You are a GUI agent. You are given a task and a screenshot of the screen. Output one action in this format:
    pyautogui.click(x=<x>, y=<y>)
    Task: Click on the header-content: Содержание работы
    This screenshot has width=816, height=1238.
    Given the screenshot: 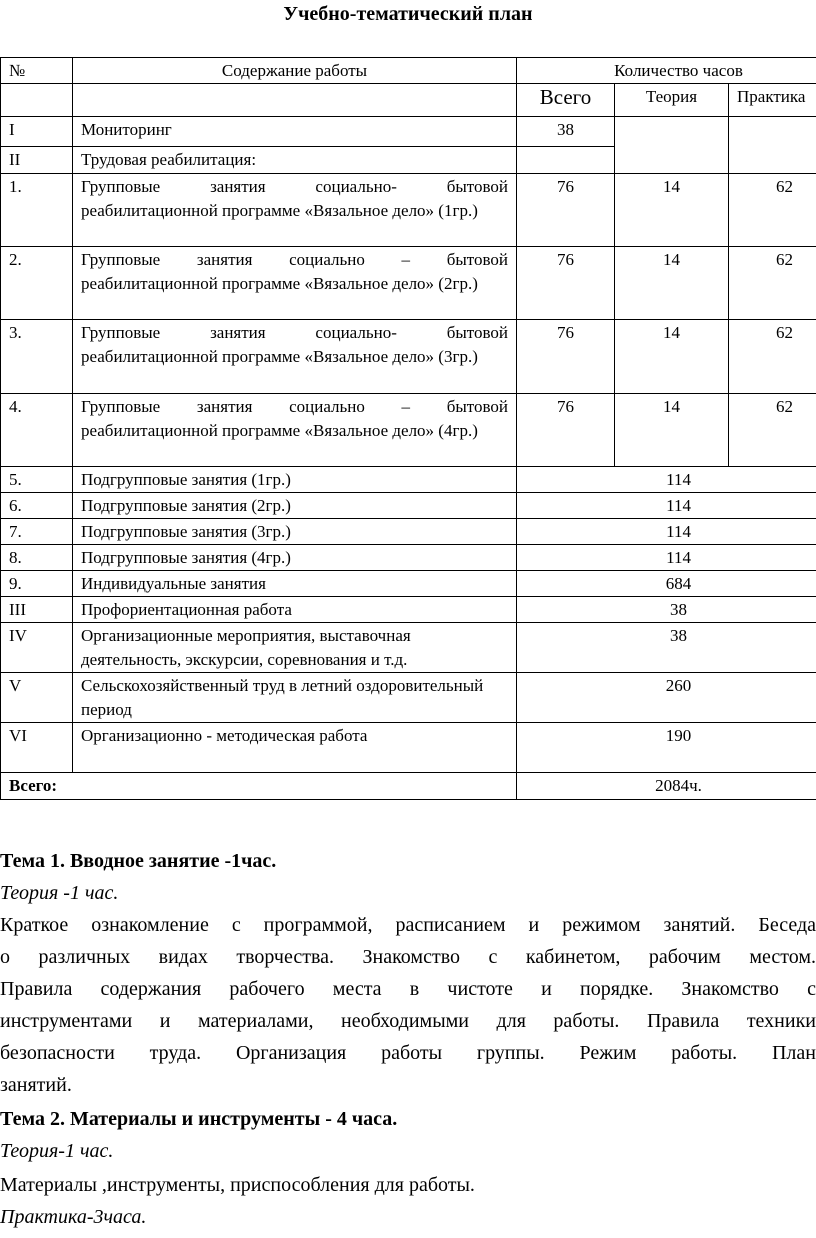 What is the action you would take?
    pyautogui.click(x=294, y=70)
    